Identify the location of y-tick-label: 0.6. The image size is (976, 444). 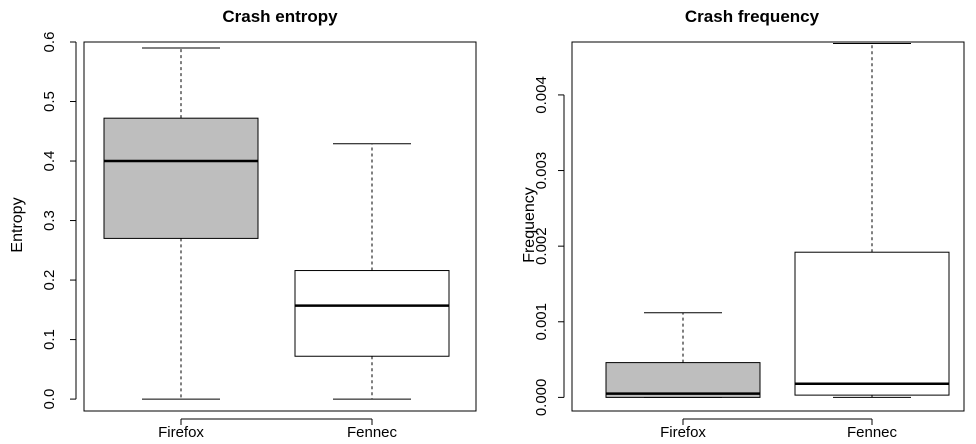
(49, 42).